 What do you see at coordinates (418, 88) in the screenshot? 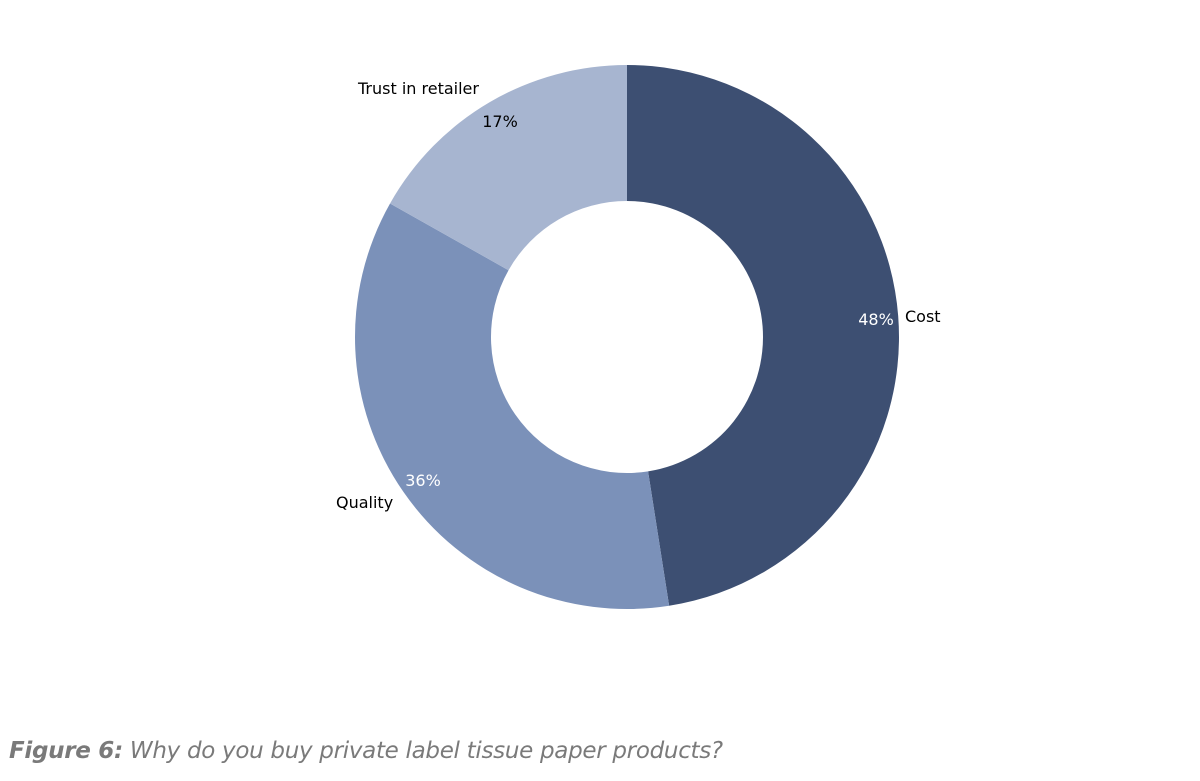
I see `slice-category-label: Trust in retailer` at bounding box center [418, 88].